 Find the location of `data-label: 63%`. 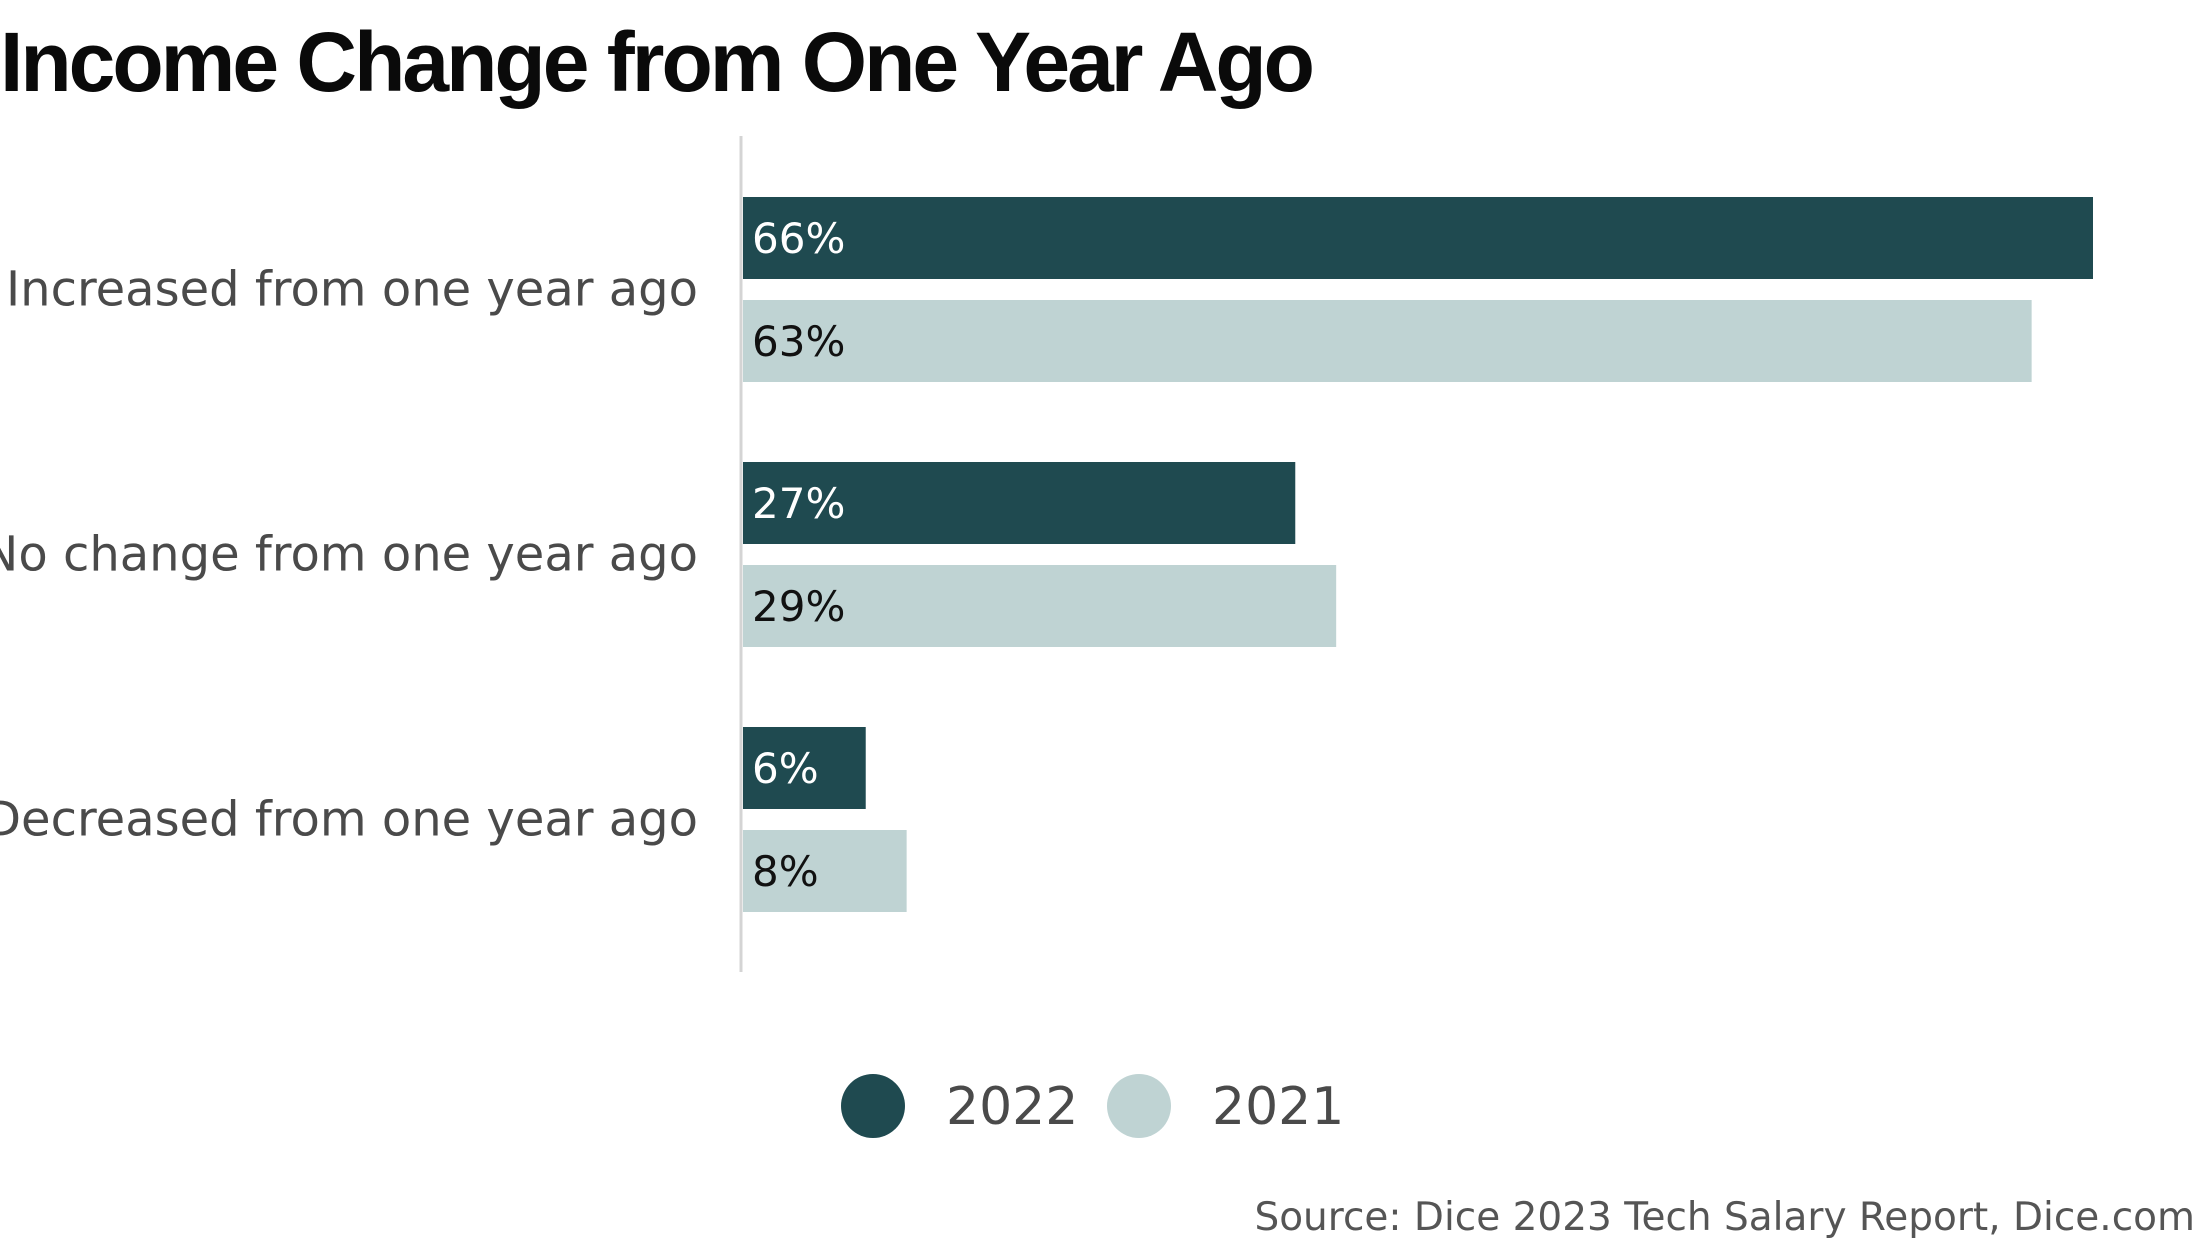

data-label: 63% is located at coordinates (798, 341).